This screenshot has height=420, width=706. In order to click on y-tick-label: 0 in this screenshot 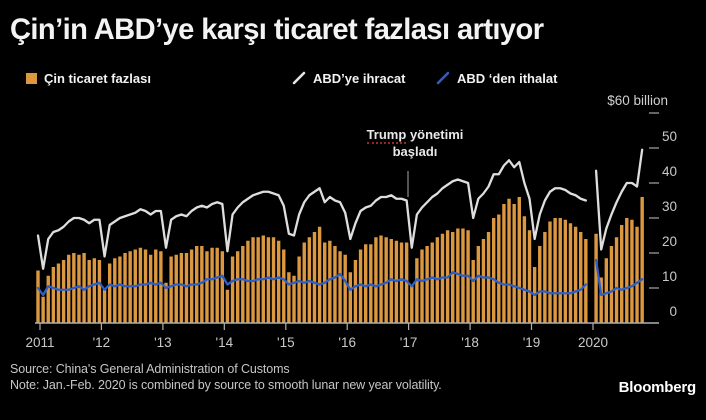, I will do `click(673, 311)`.